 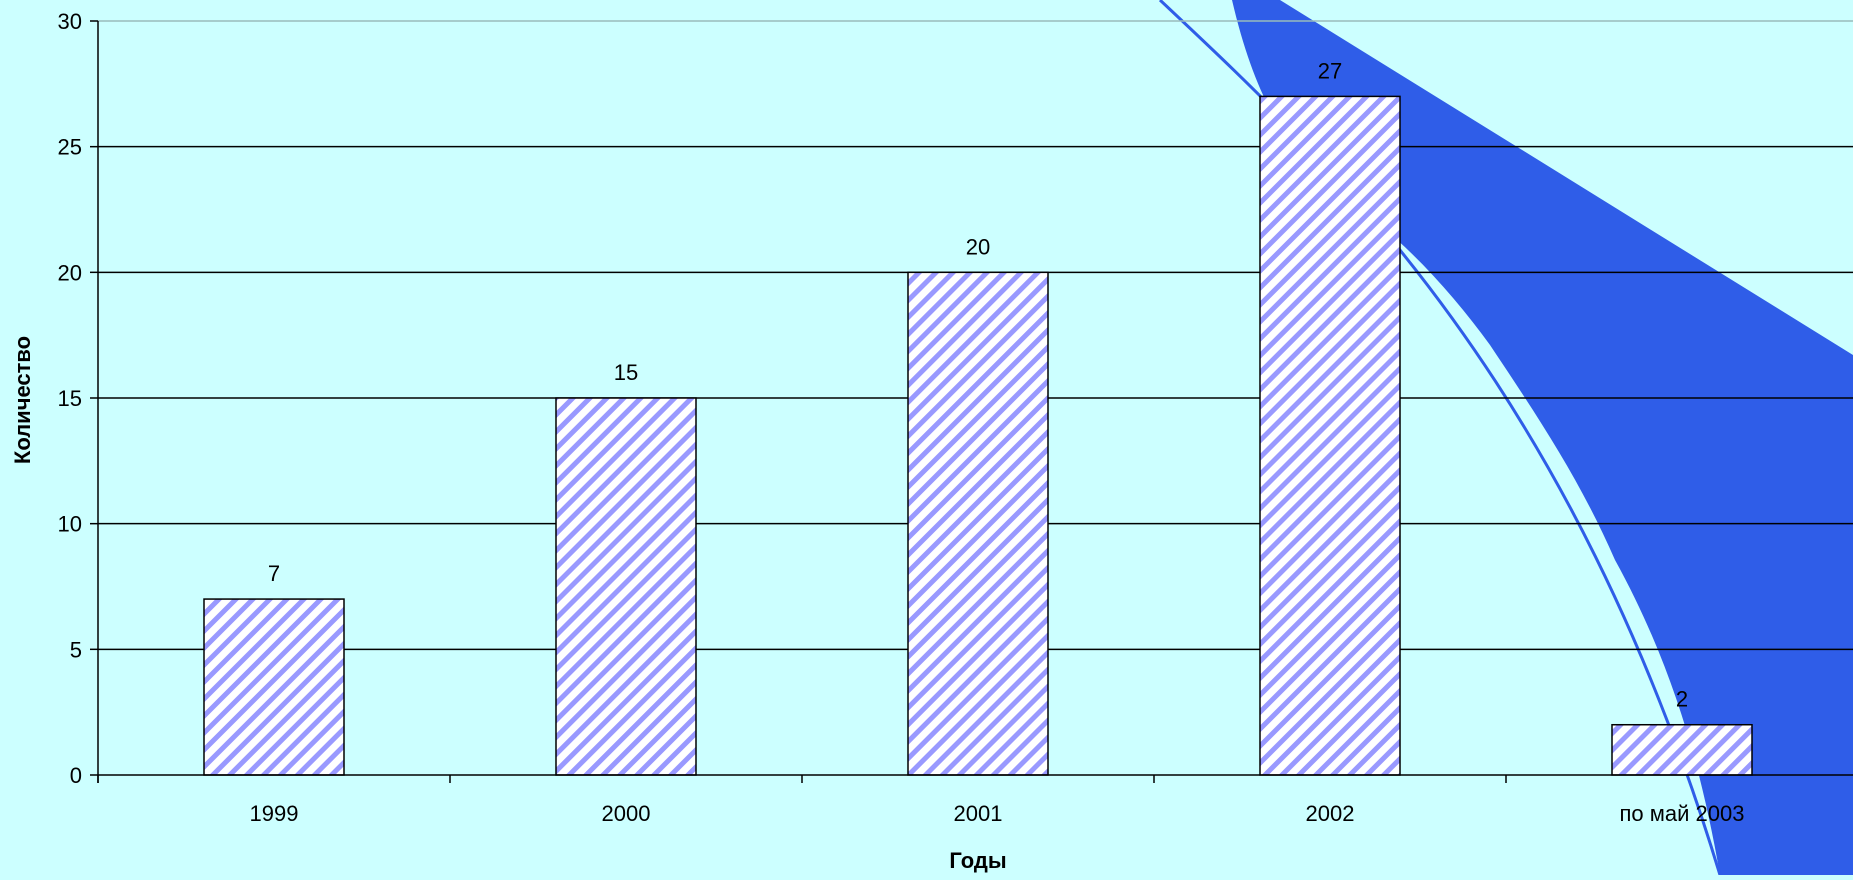 What do you see at coordinates (22, 400) in the screenshot?
I see `y-axis-title: Количество` at bounding box center [22, 400].